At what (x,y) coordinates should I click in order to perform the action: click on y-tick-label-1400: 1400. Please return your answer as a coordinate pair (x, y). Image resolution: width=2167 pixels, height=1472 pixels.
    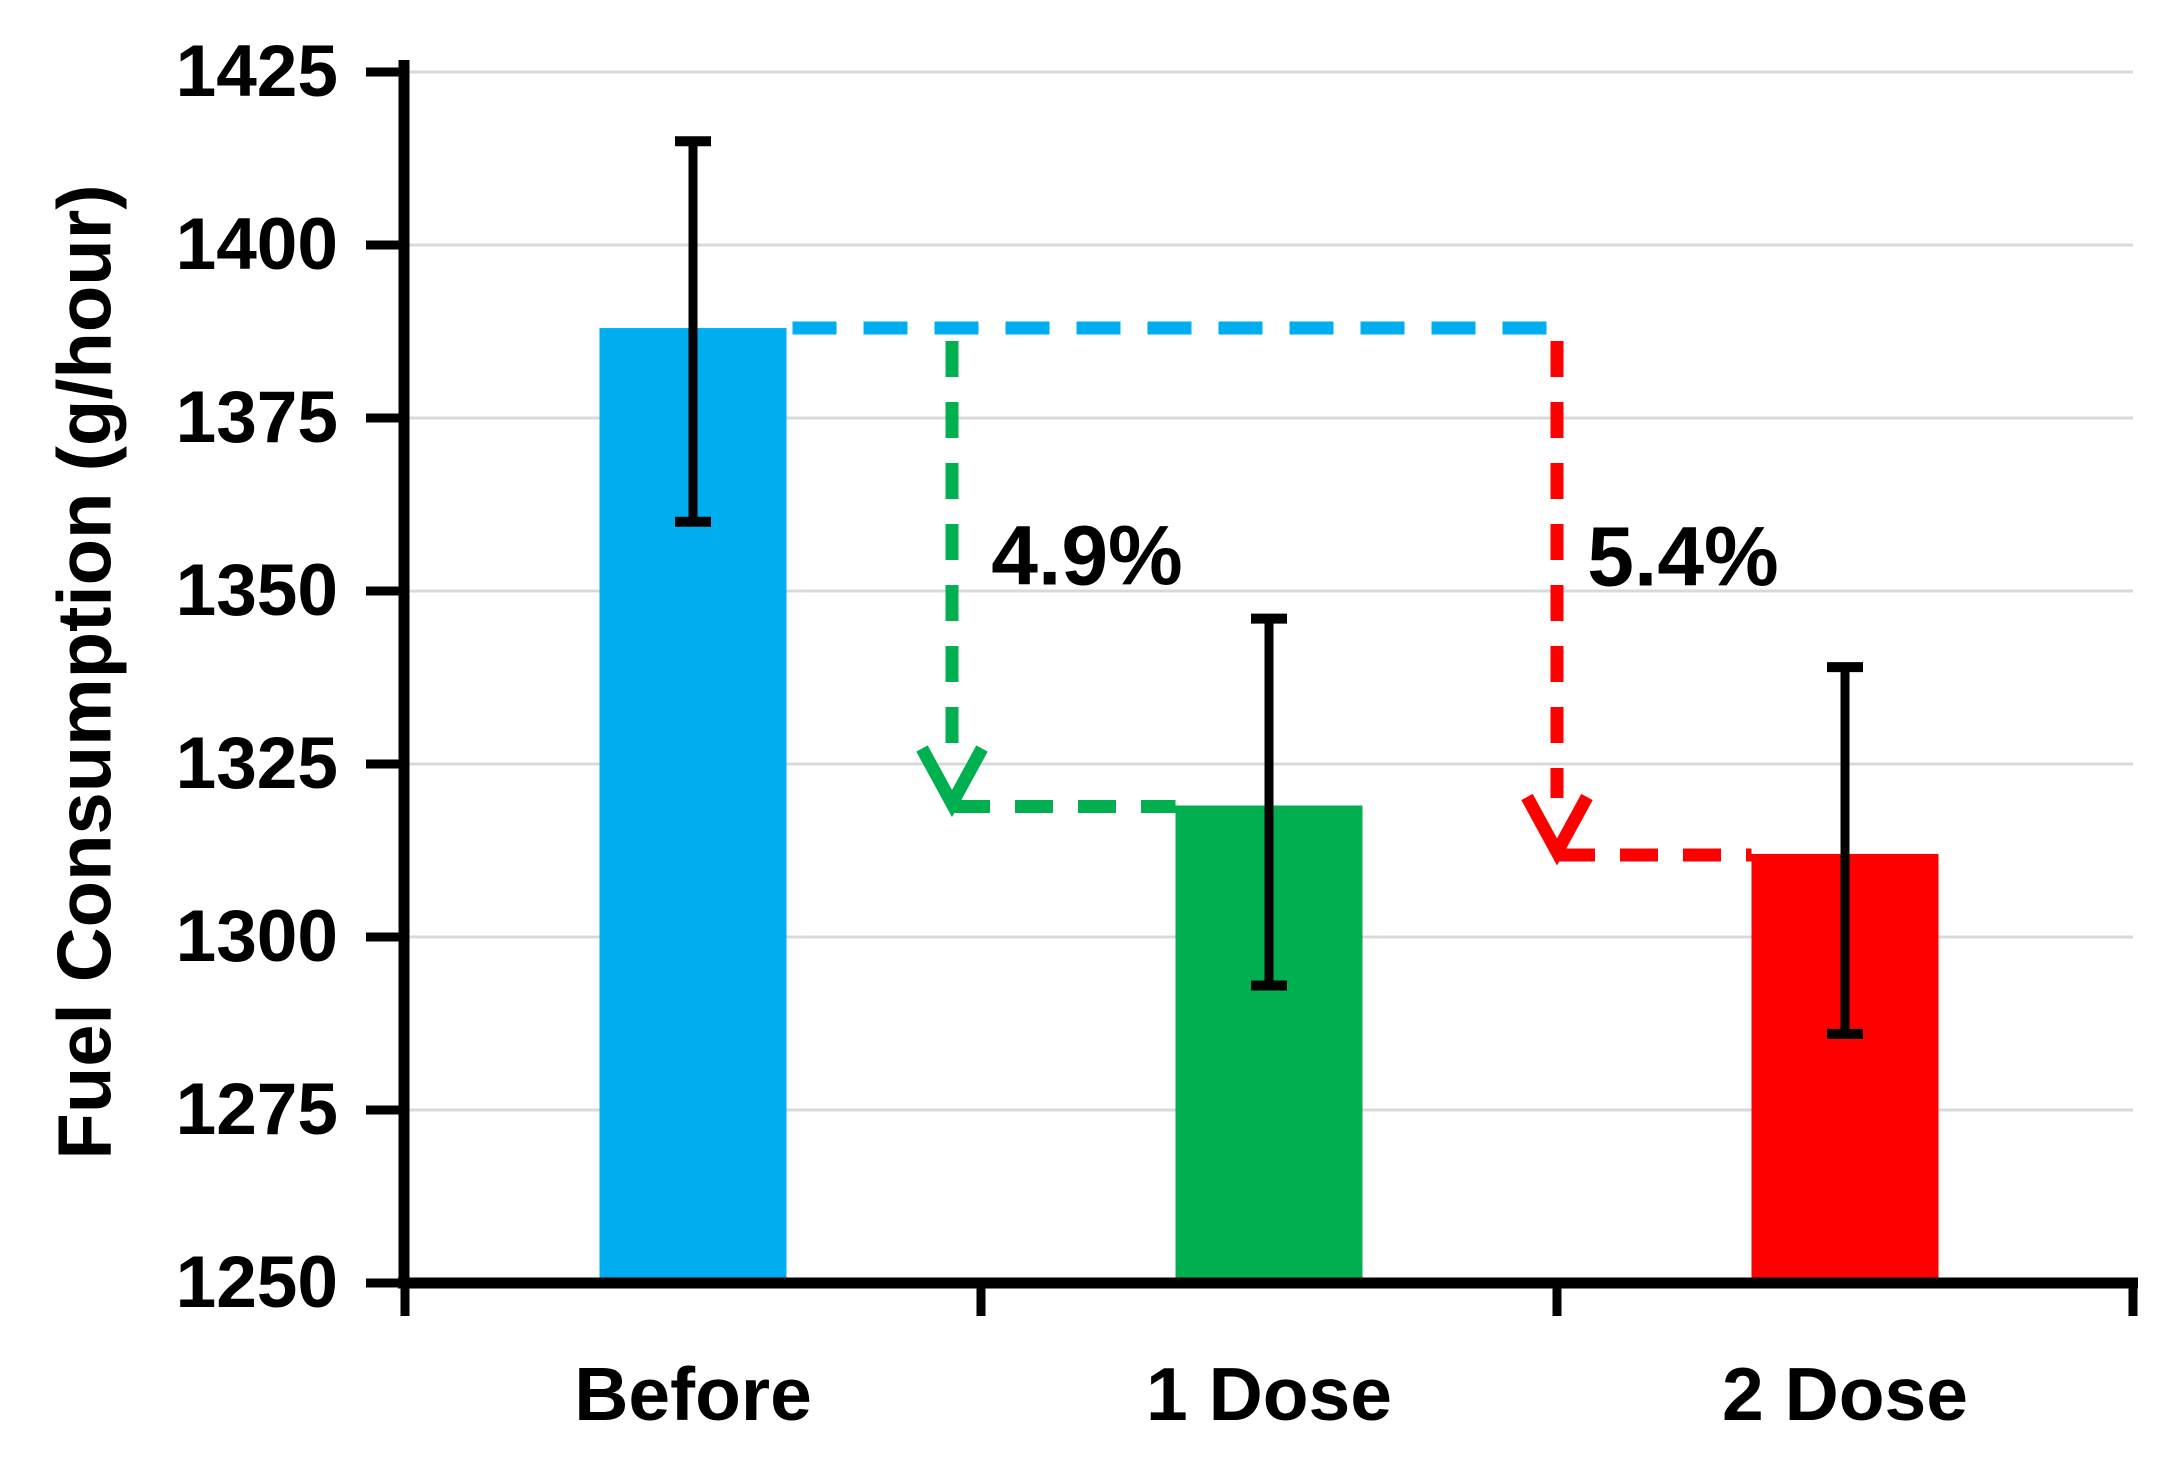
    Looking at the image, I should click on (256, 244).